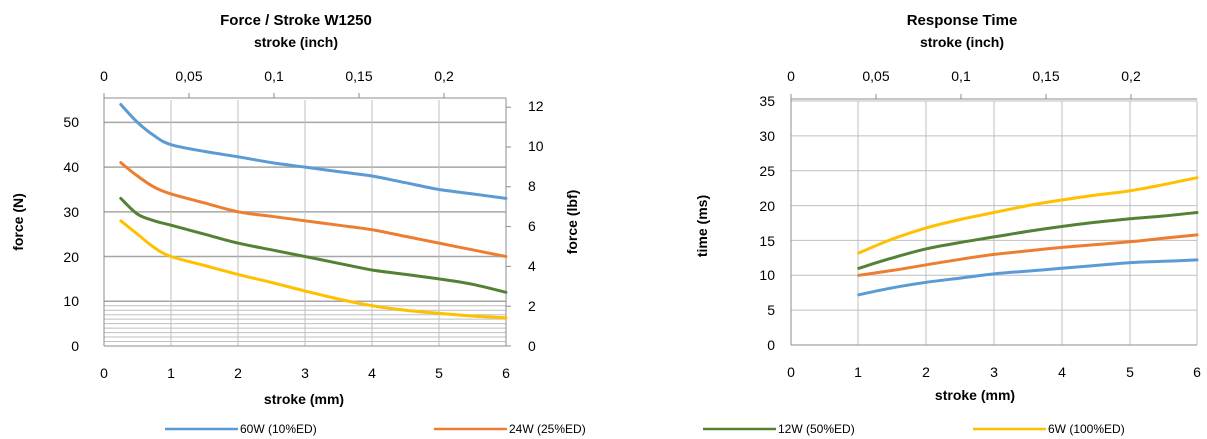 This screenshot has width=1207, height=439. I want to click on legend-item: 12W (50%ED), so click(779, 429).